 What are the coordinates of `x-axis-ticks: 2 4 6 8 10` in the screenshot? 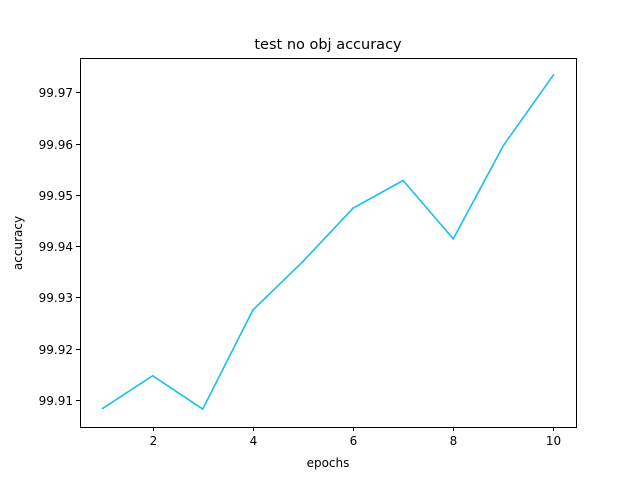 It's located at (355, 437).